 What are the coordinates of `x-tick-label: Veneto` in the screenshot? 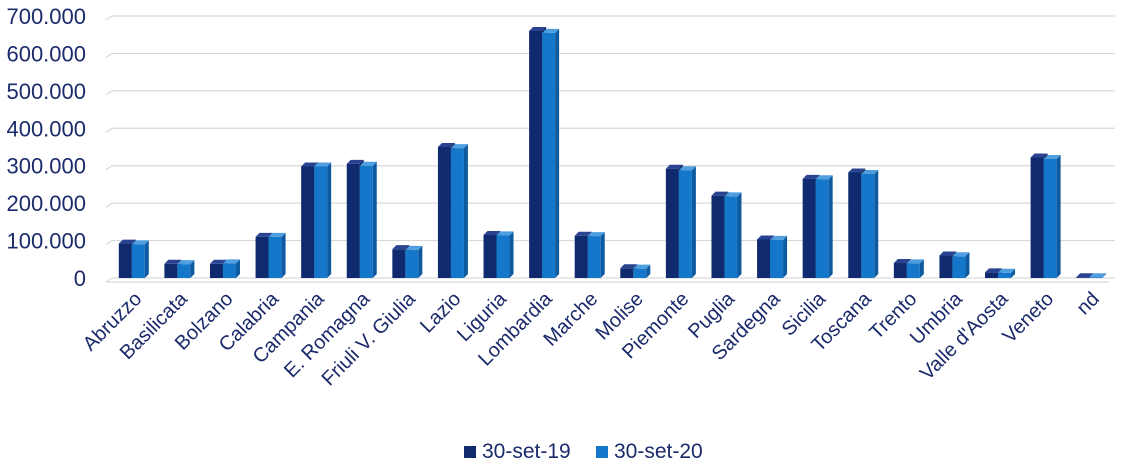 It's located at (1029, 318).